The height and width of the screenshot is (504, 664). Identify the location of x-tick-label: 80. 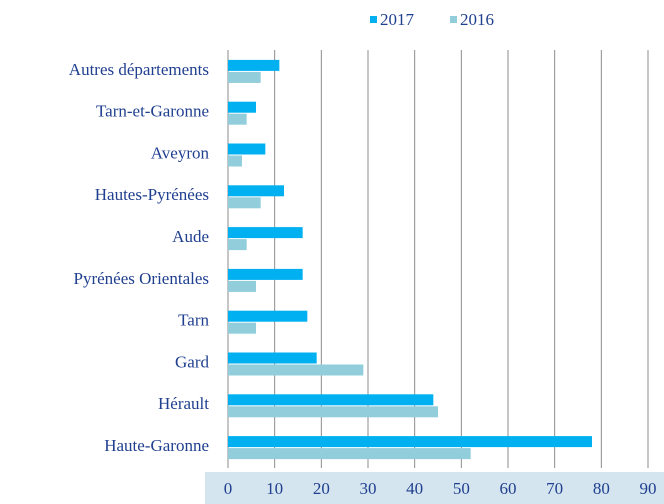
(601, 488).